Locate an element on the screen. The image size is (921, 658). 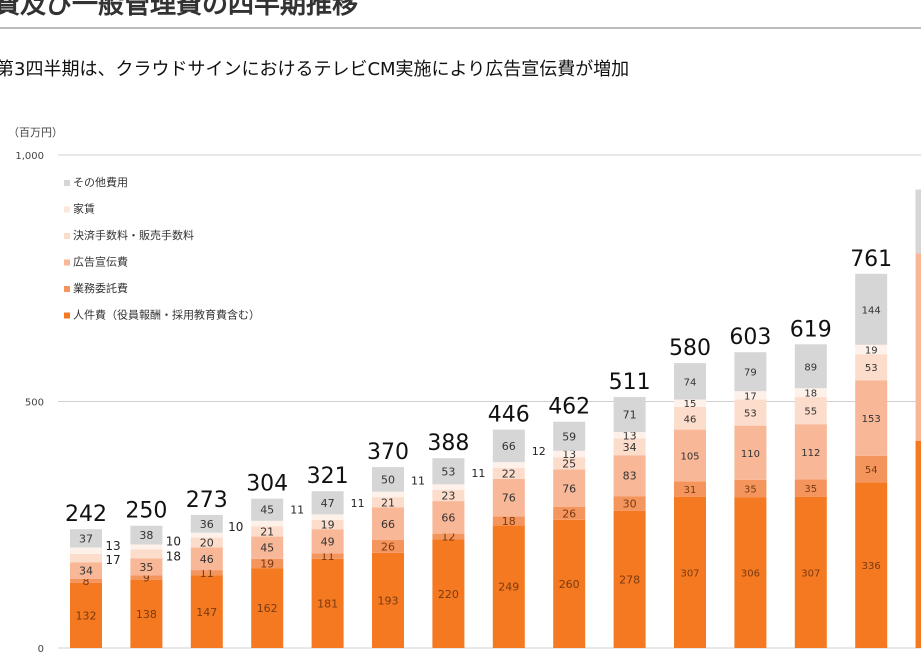
legend-label: その他費用 is located at coordinates (100, 182).